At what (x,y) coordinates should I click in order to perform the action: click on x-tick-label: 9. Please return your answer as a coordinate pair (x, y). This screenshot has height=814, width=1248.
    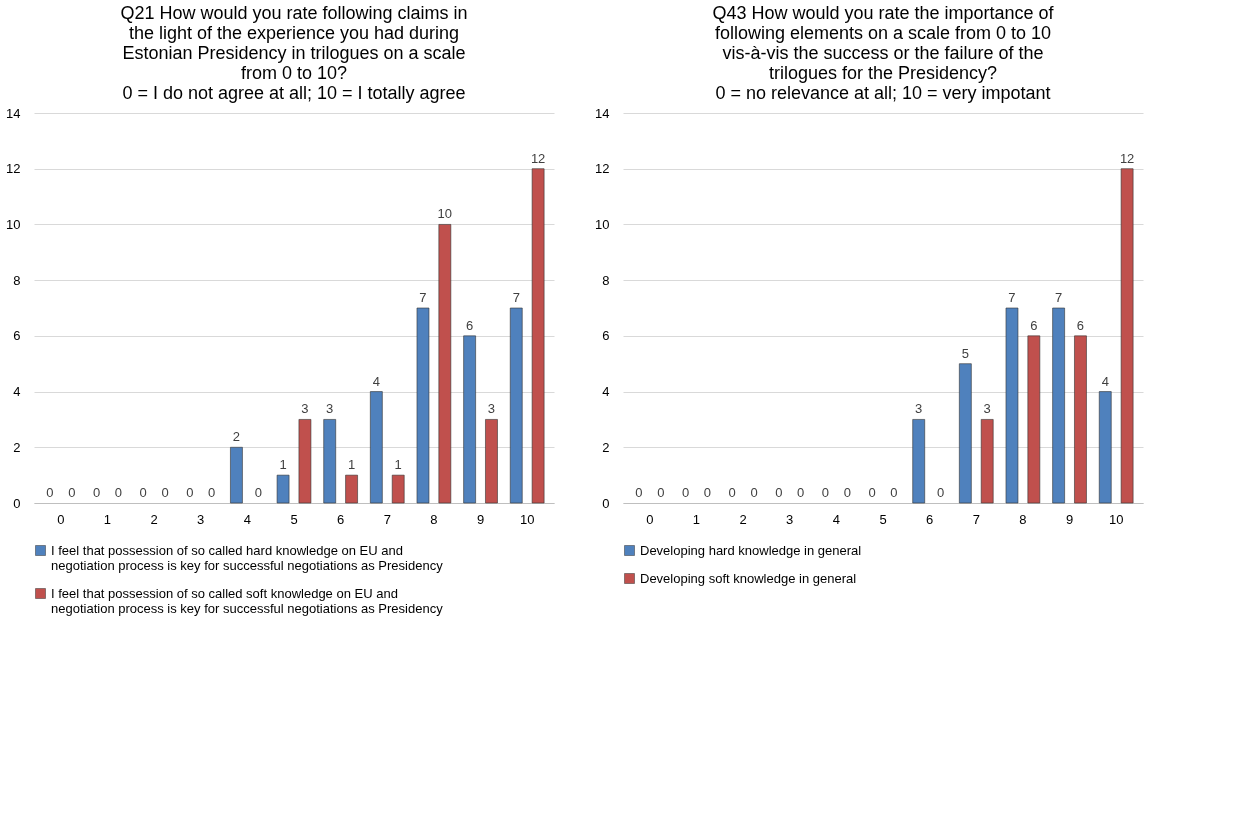
    Looking at the image, I should click on (1069, 519).